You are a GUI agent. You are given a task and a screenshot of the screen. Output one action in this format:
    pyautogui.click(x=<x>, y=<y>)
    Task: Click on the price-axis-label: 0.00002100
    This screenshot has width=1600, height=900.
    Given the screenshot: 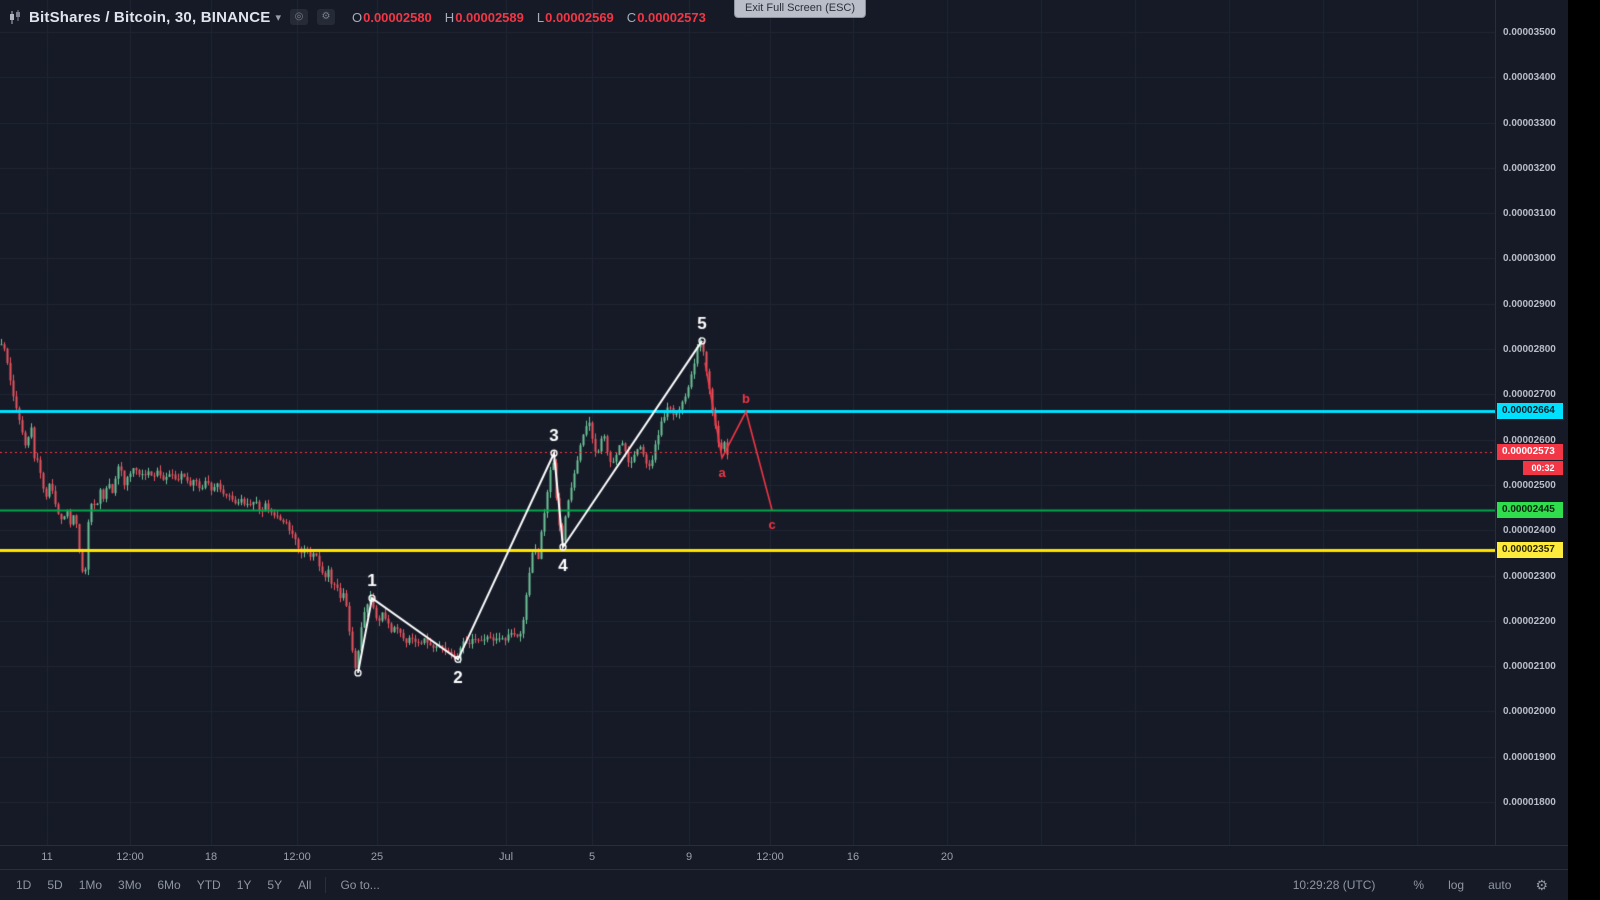 What is the action you would take?
    pyautogui.click(x=1529, y=667)
    